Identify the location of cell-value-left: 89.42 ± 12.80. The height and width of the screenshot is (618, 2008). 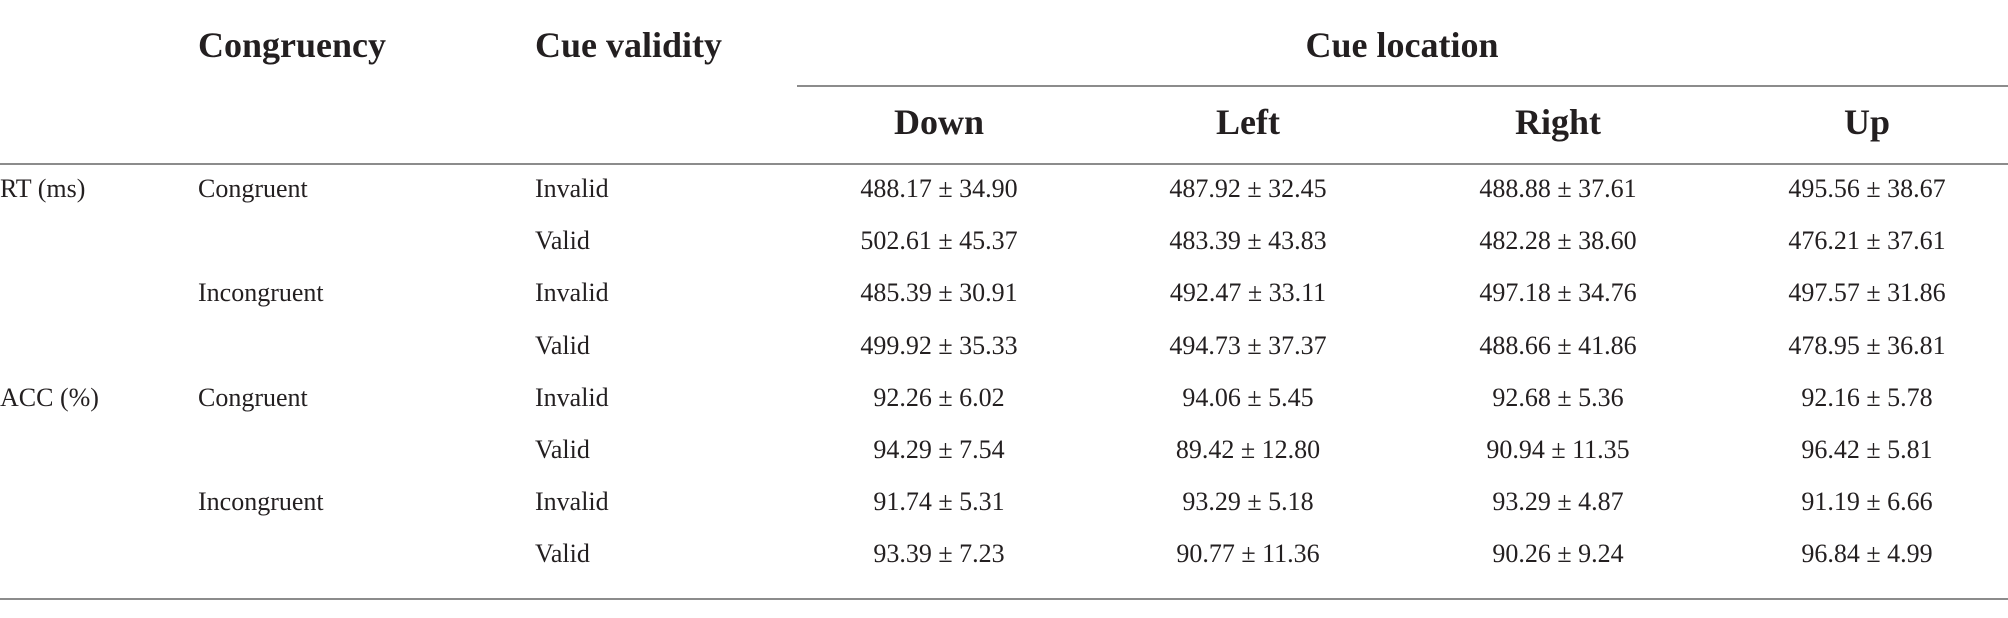
(1248, 449).